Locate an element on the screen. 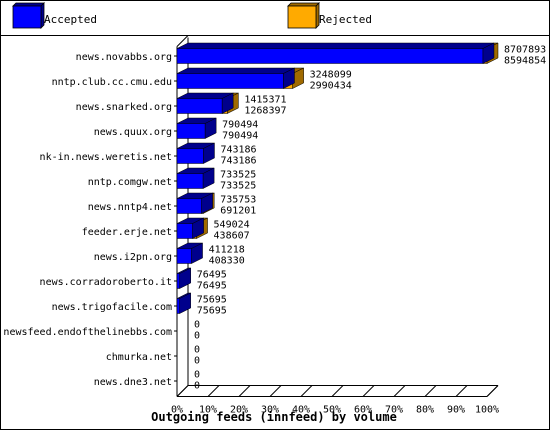  x-tick-label: 90% is located at coordinates (456, 410).